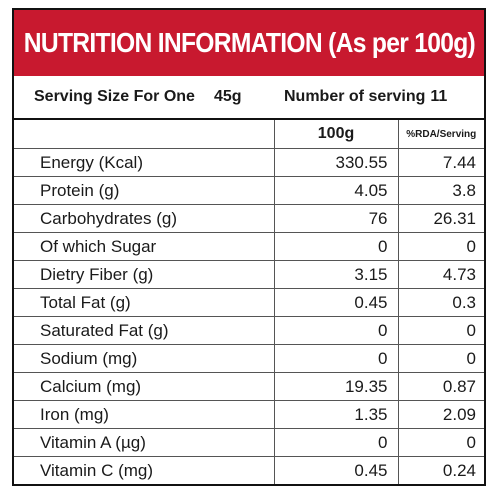  I want to click on table-row: Saturated Fat (g) 0 0, so click(249, 330).